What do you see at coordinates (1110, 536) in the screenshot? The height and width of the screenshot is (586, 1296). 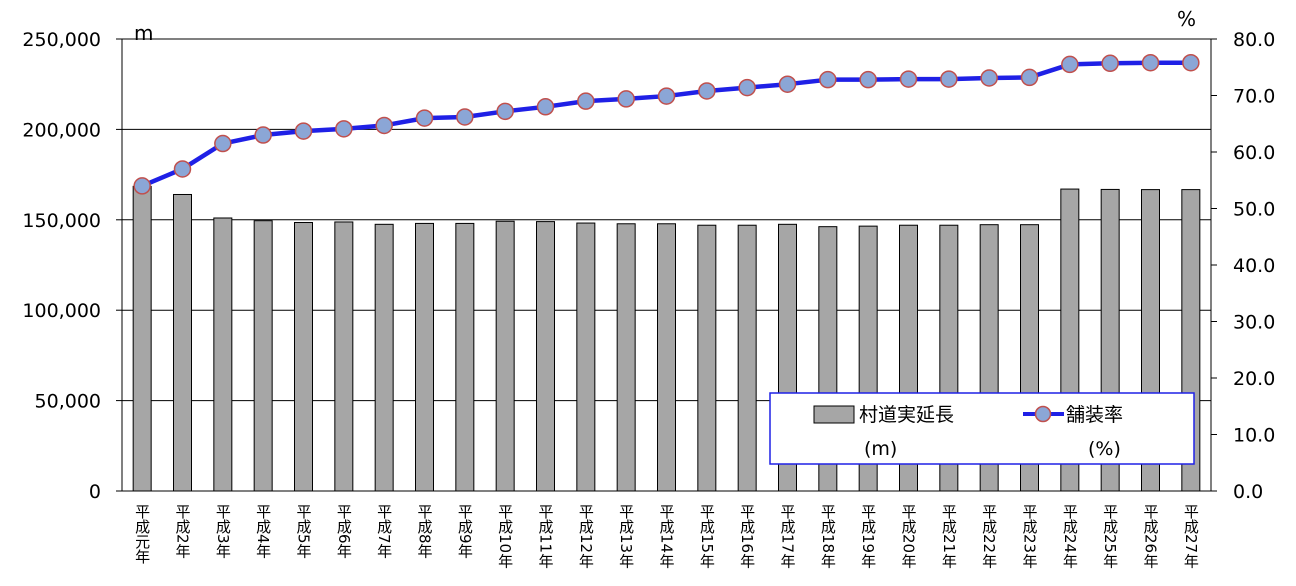 I see `x-axis-tick-label: 平成25年` at bounding box center [1110, 536].